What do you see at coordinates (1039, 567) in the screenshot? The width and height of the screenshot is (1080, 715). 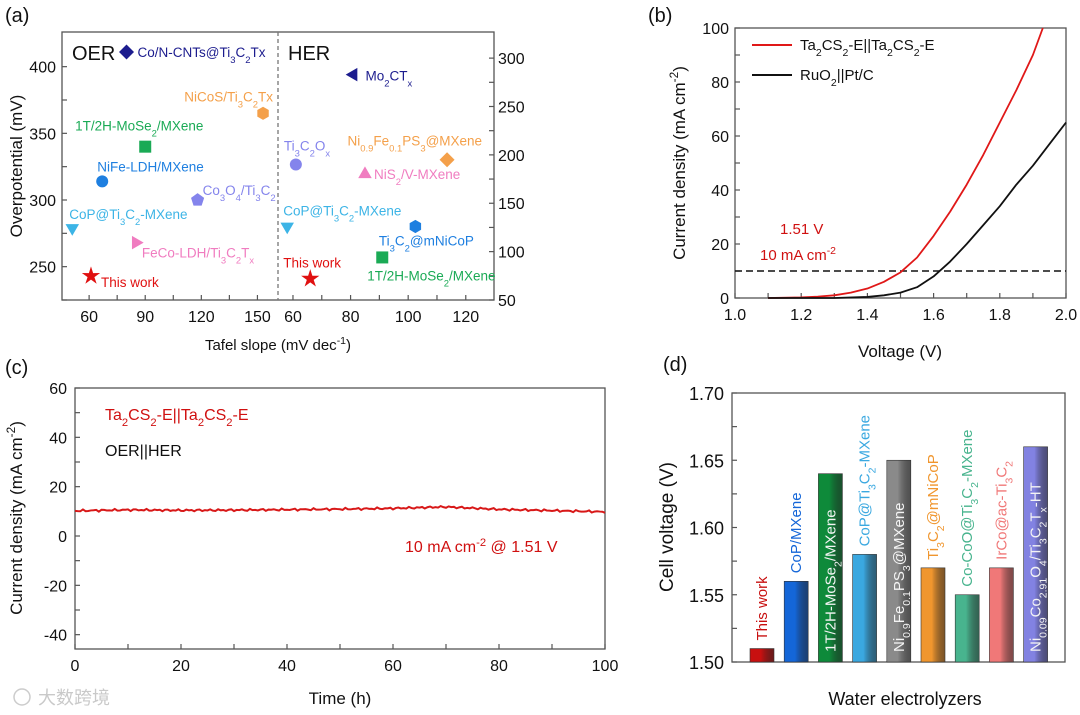 I see `bar-label: Ni0.09Co2.91O4/Ti3C2Tx-HT` at bounding box center [1039, 567].